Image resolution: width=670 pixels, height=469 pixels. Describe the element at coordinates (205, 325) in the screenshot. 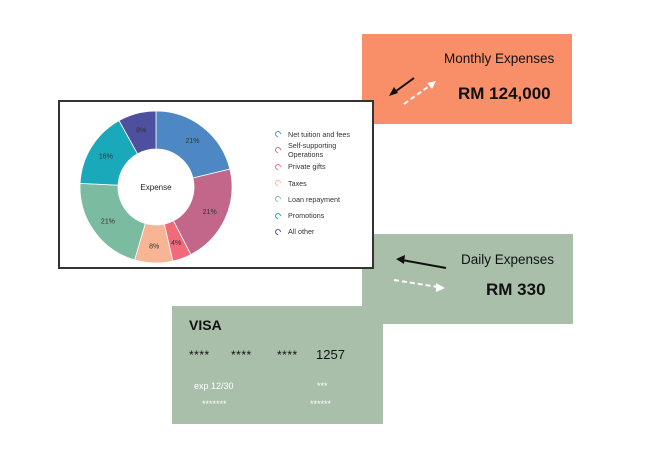

I see `card-brand: VISA` at that location.